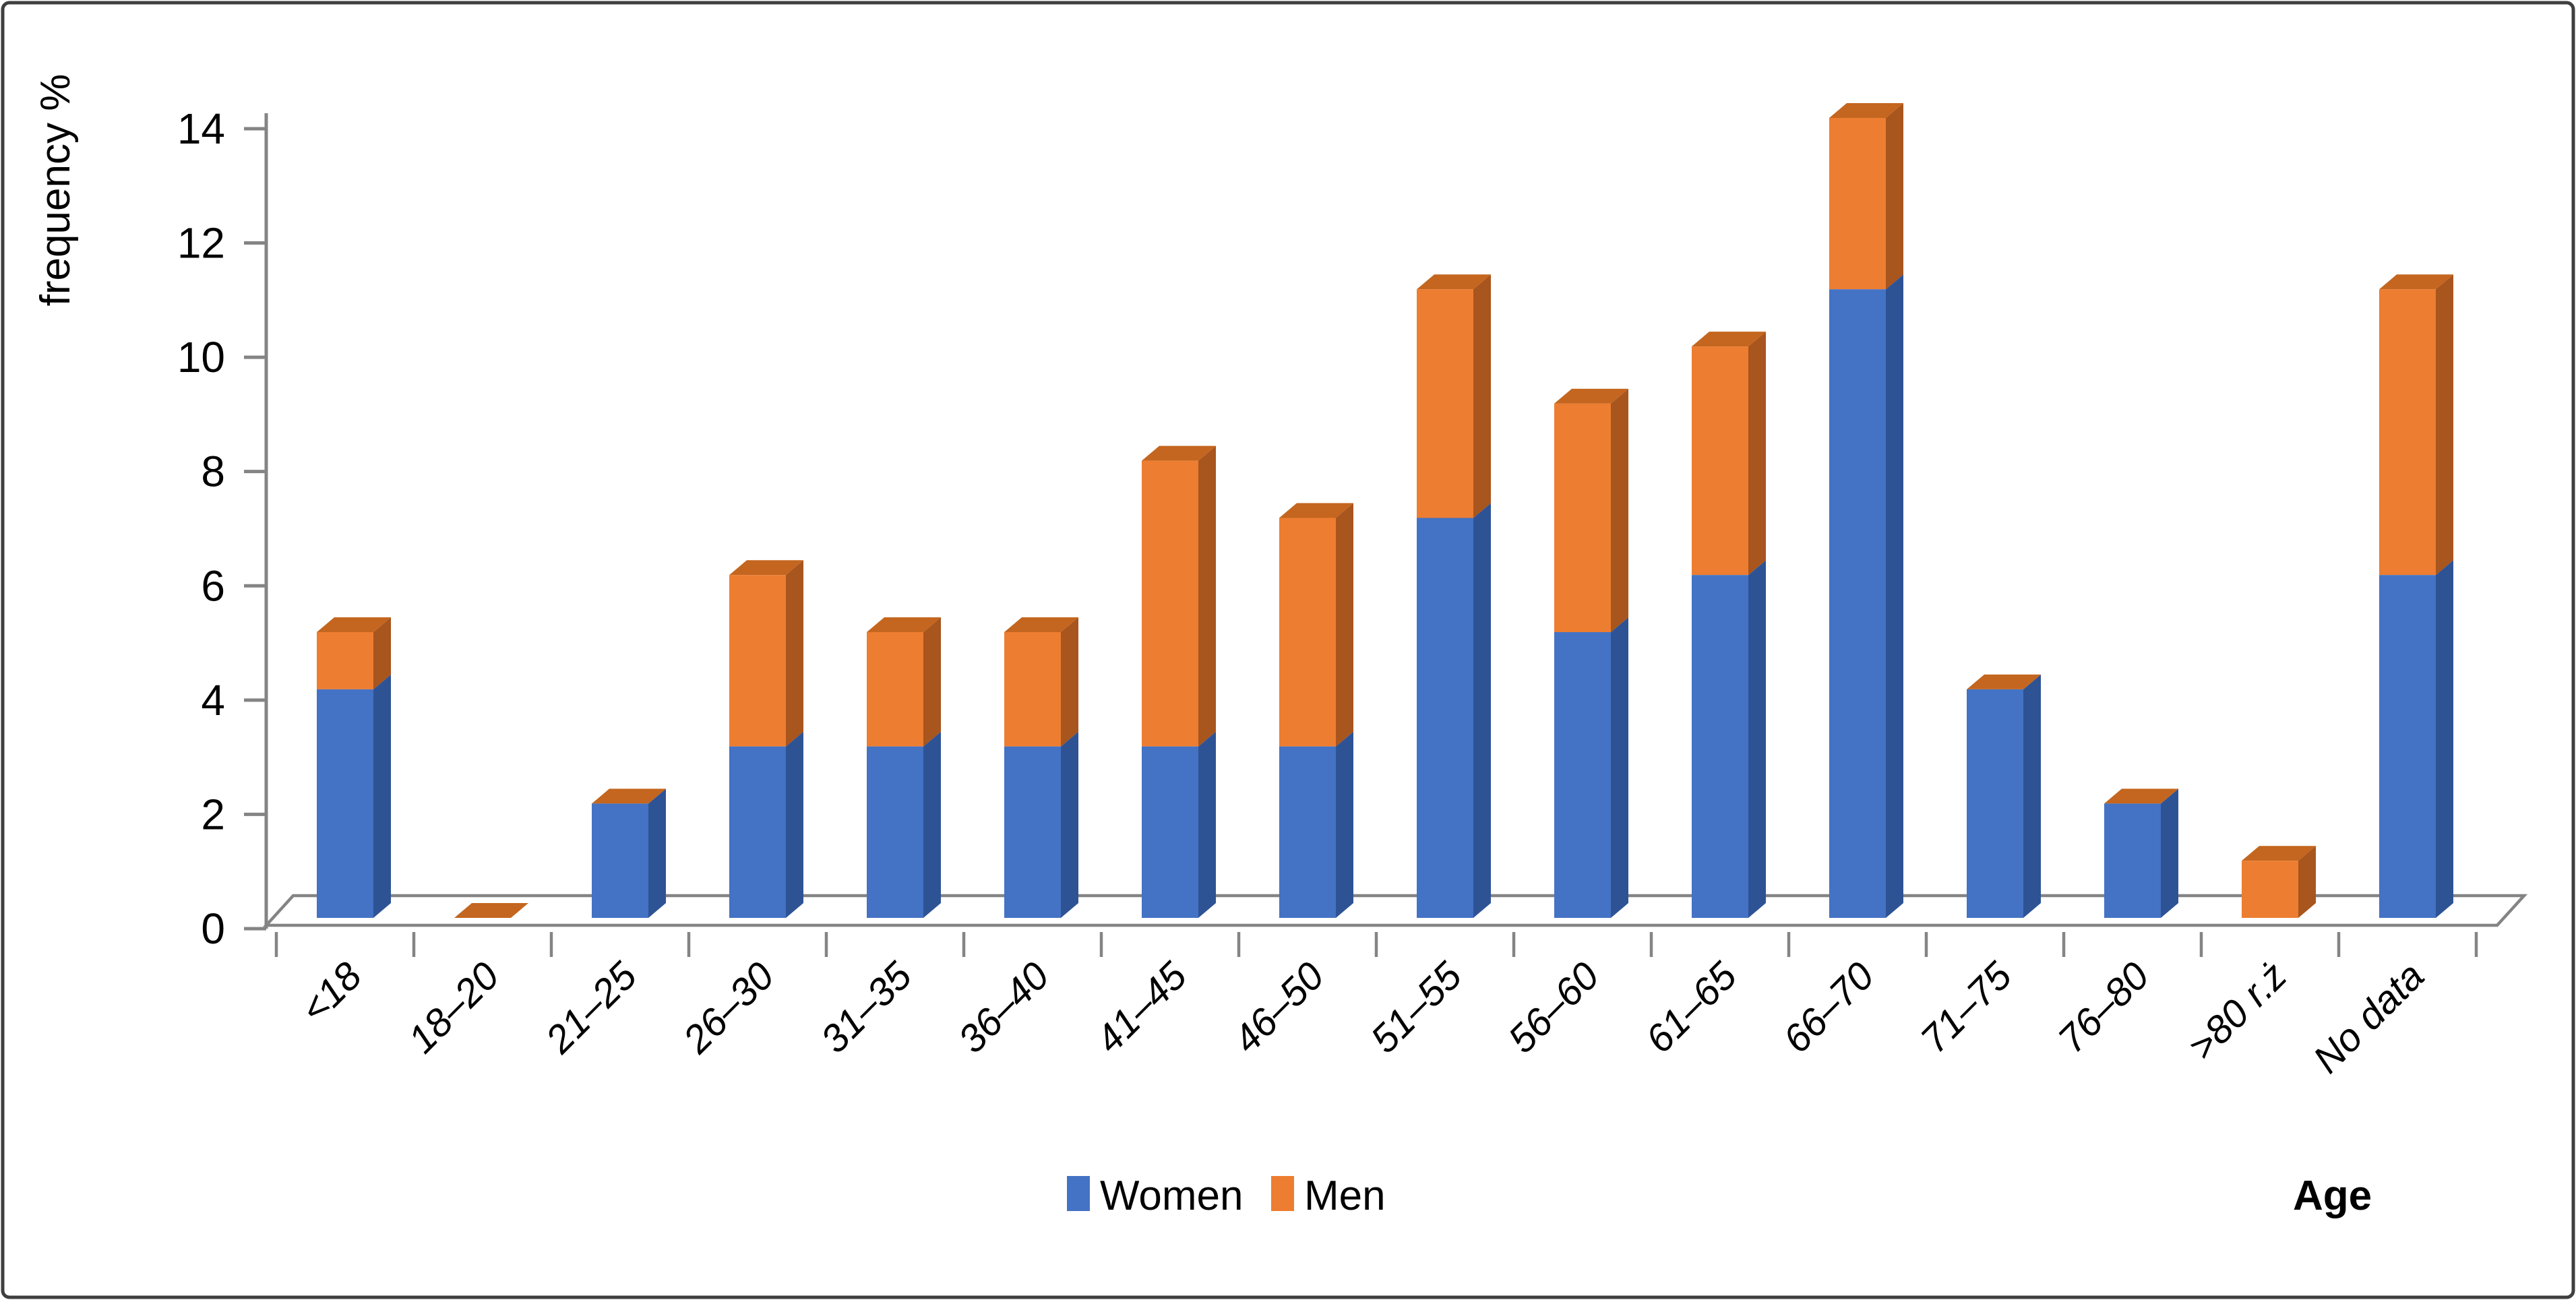  What do you see at coordinates (213, 585) in the screenshot?
I see `y-tick-label: 6` at bounding box center [213, 585].